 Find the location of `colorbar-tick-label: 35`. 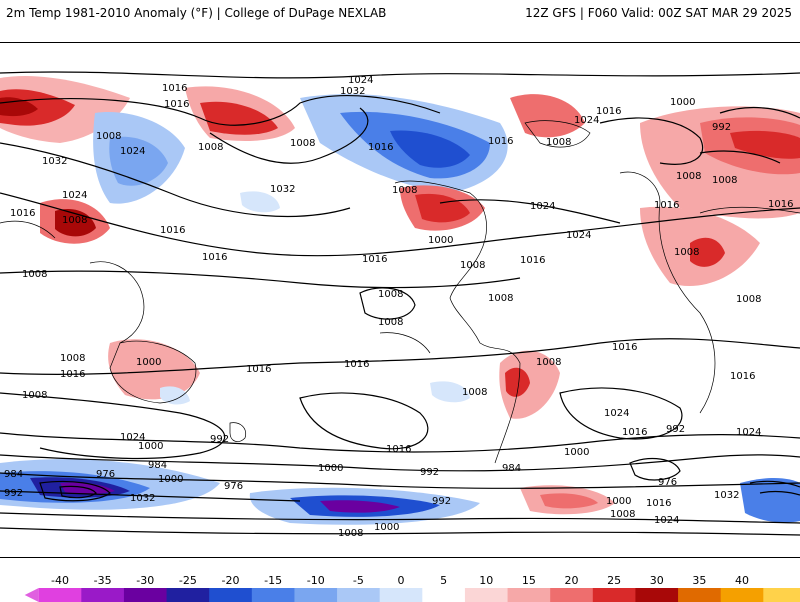

colorbar-tick-label: 35 is located at coordinates (699, 580).